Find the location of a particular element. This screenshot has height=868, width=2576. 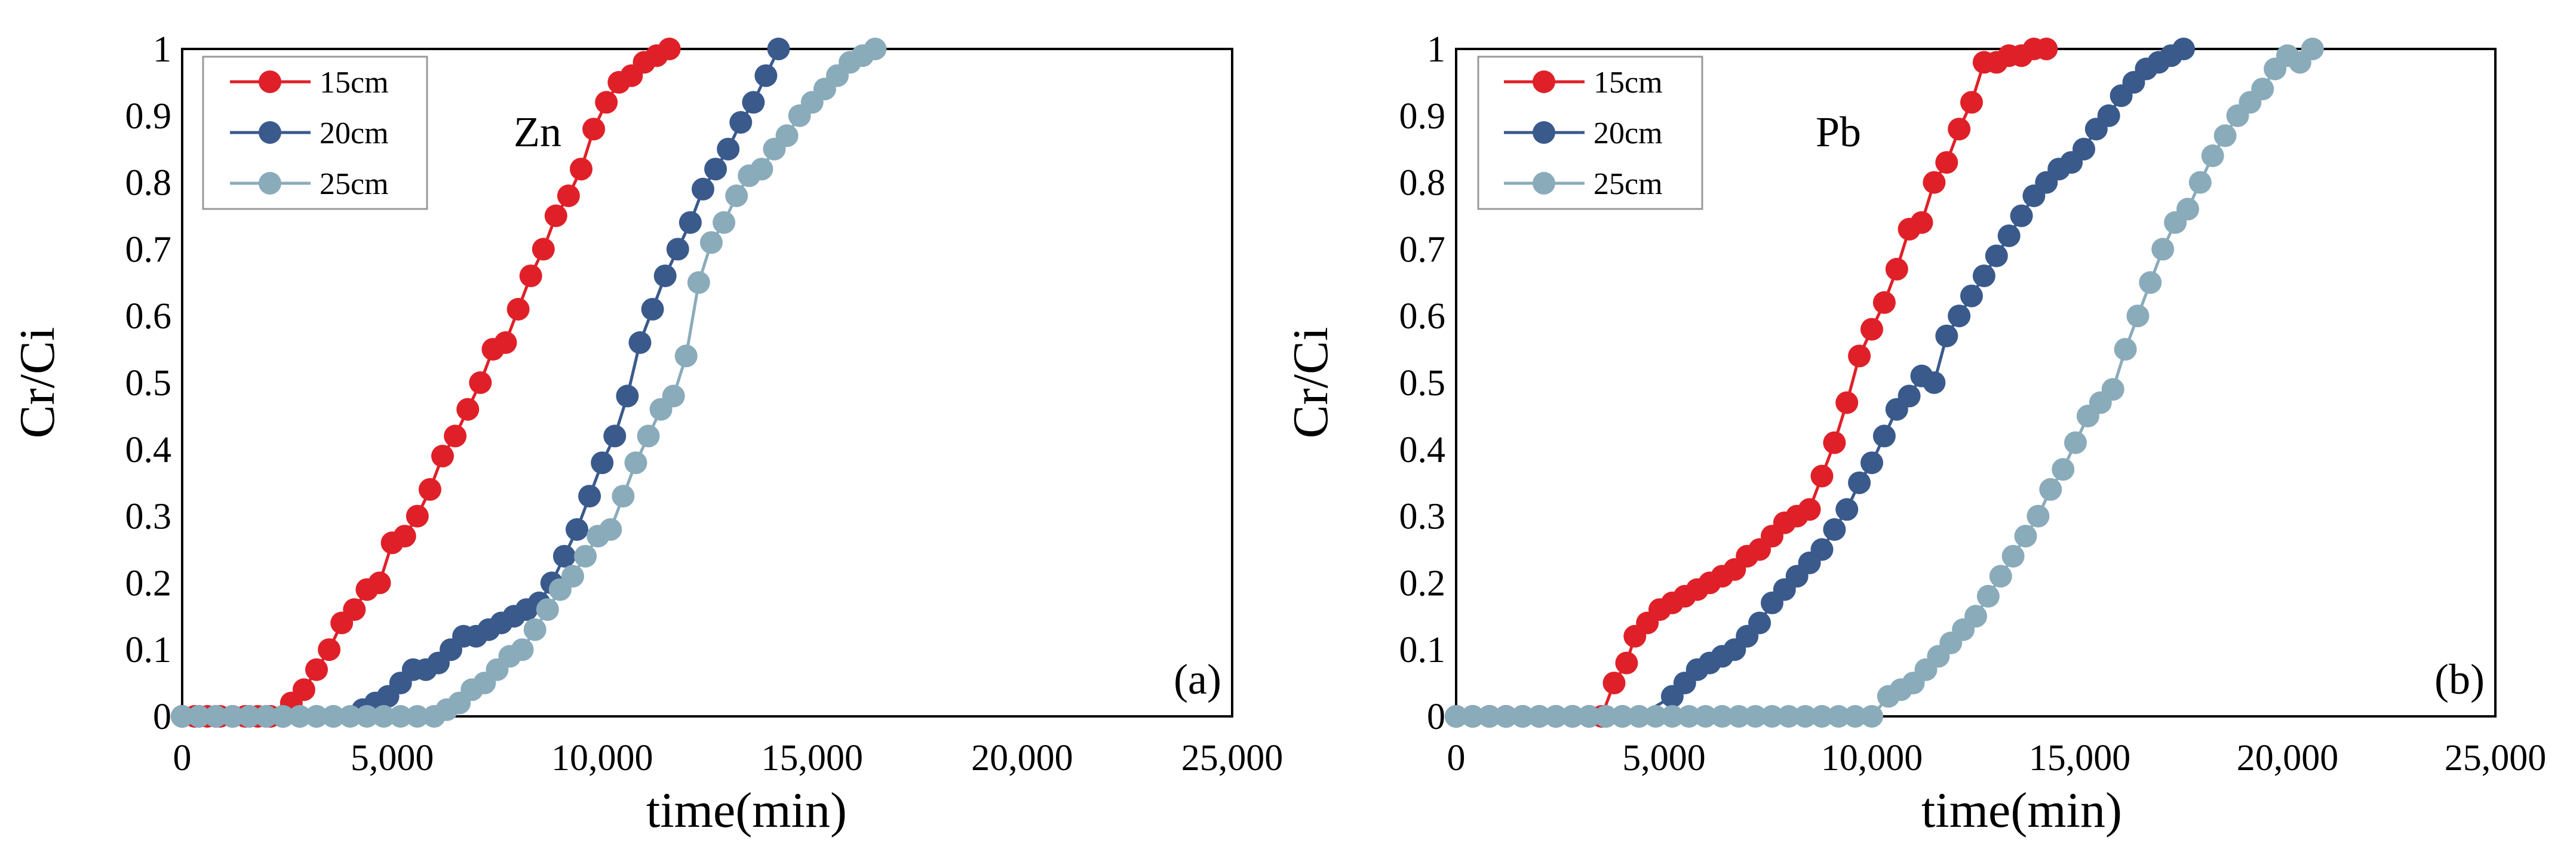

legend-label-20cm: 20cm is located at coordinates (1628, 133).